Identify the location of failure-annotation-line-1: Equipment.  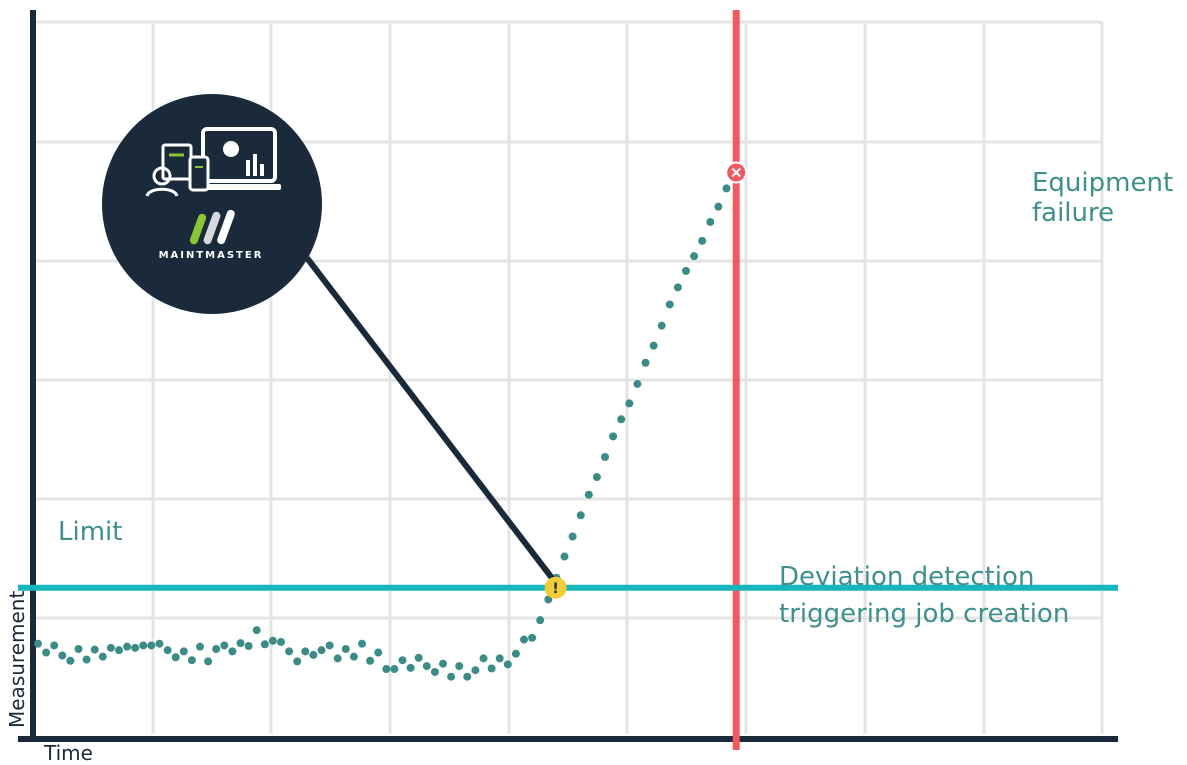
(1102, 183).